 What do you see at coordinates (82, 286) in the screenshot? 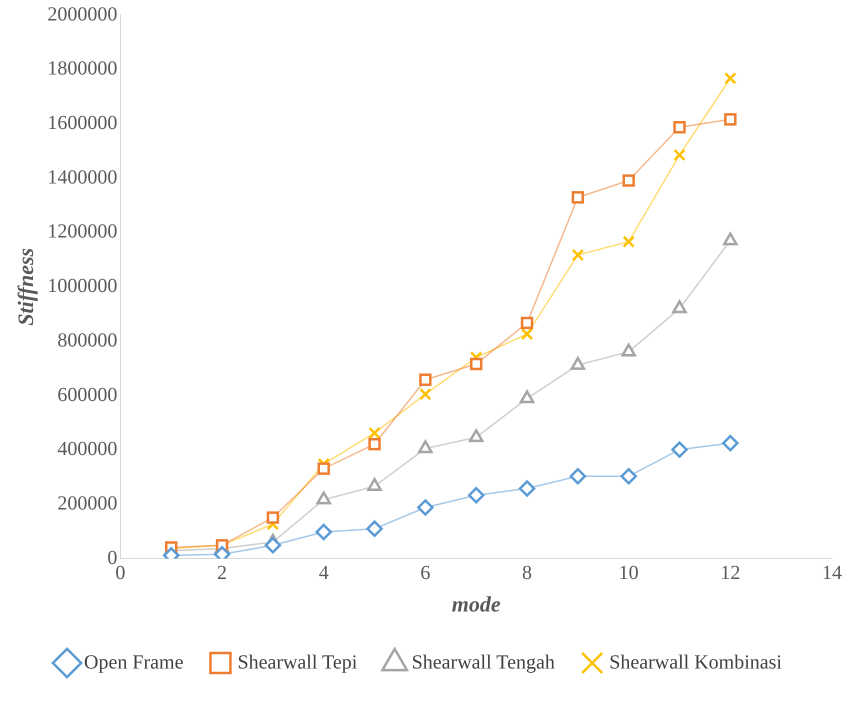
I see `y-tick-label: 1000000` at bounding box center [82, 286].